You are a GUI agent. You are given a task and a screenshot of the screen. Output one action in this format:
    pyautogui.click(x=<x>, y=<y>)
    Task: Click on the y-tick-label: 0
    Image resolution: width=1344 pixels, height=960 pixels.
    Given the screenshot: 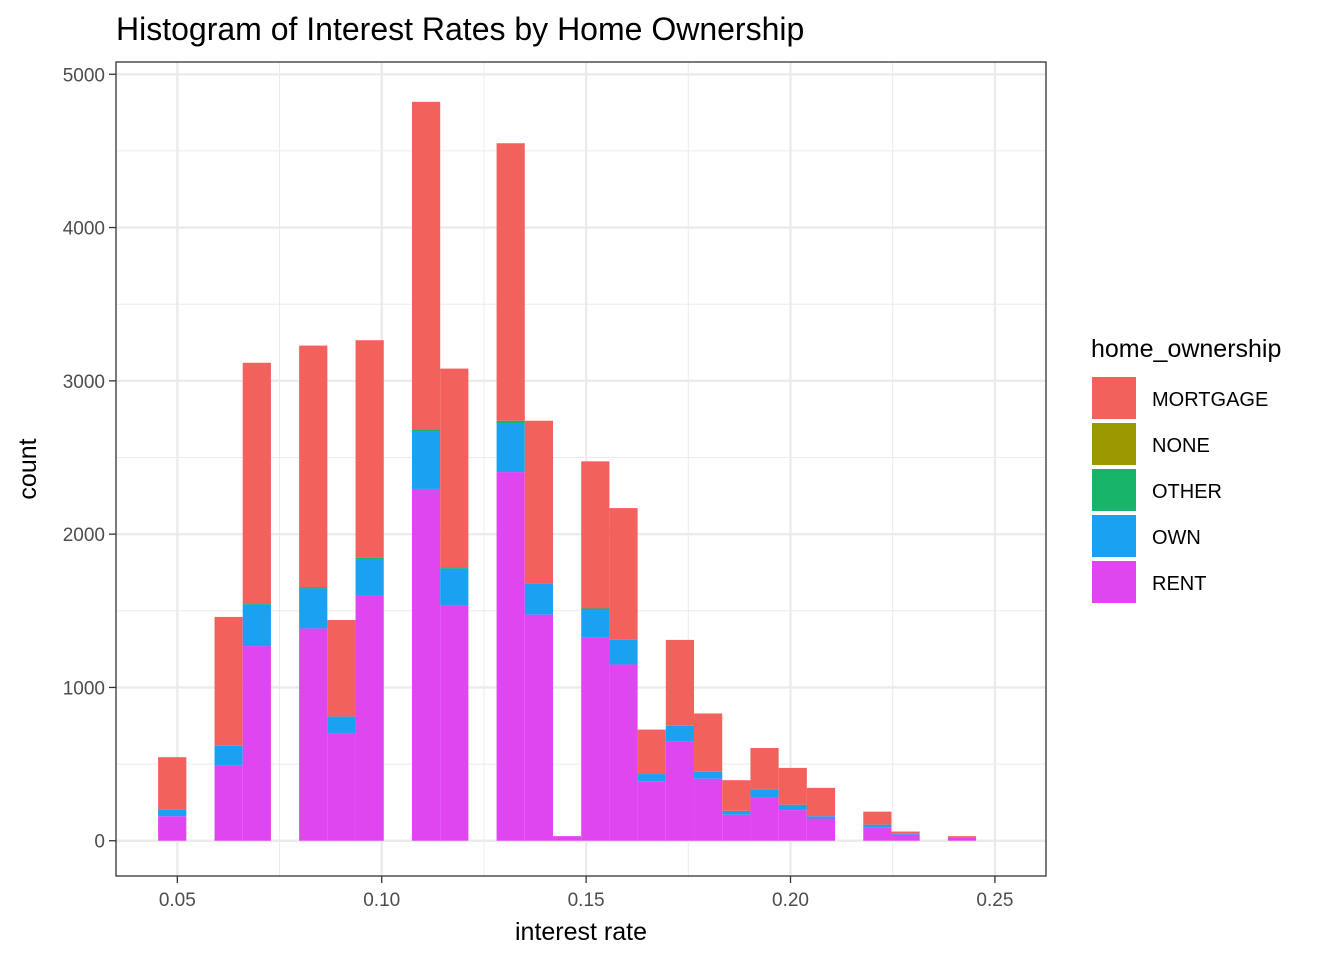 What is the action you would take?
    pyautogui.click(x=99, y=842)
    